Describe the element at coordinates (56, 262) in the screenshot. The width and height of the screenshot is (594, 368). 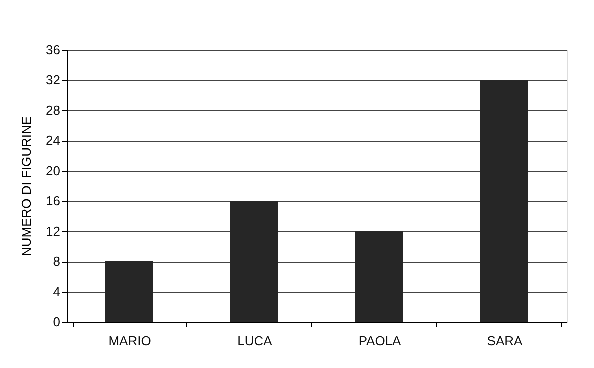
I see `y-tick-label: 8` at that location.